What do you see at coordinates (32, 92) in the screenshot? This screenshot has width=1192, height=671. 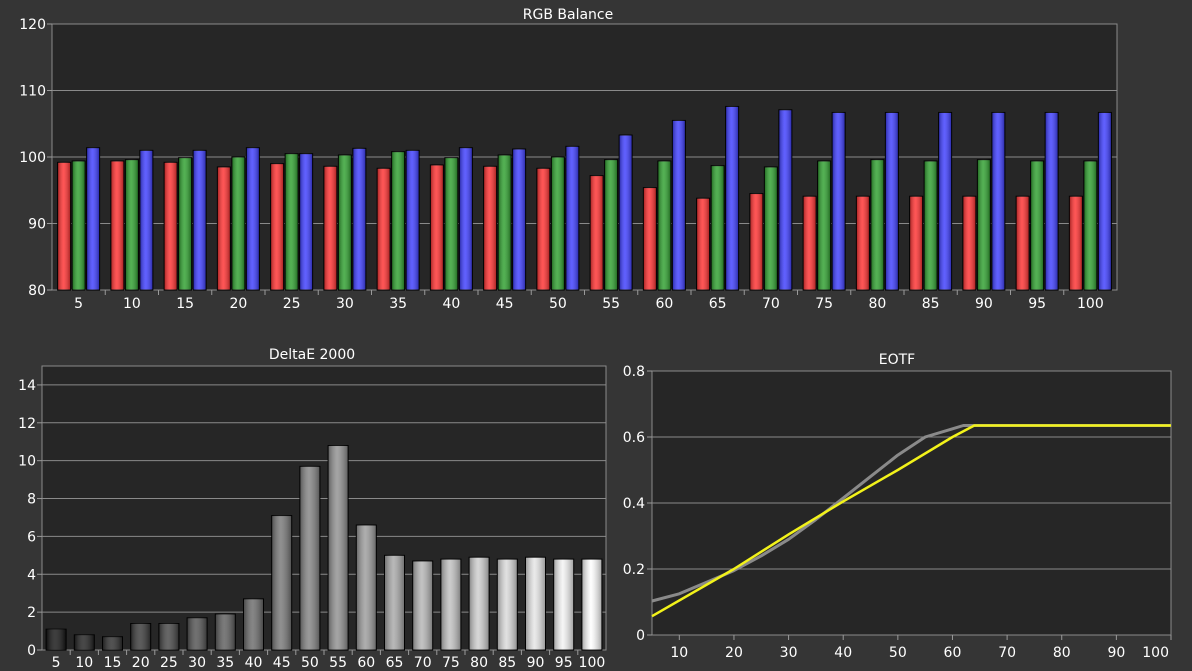 I see `rgb-y-tick-label: 110` at bounding box center [32, 92].